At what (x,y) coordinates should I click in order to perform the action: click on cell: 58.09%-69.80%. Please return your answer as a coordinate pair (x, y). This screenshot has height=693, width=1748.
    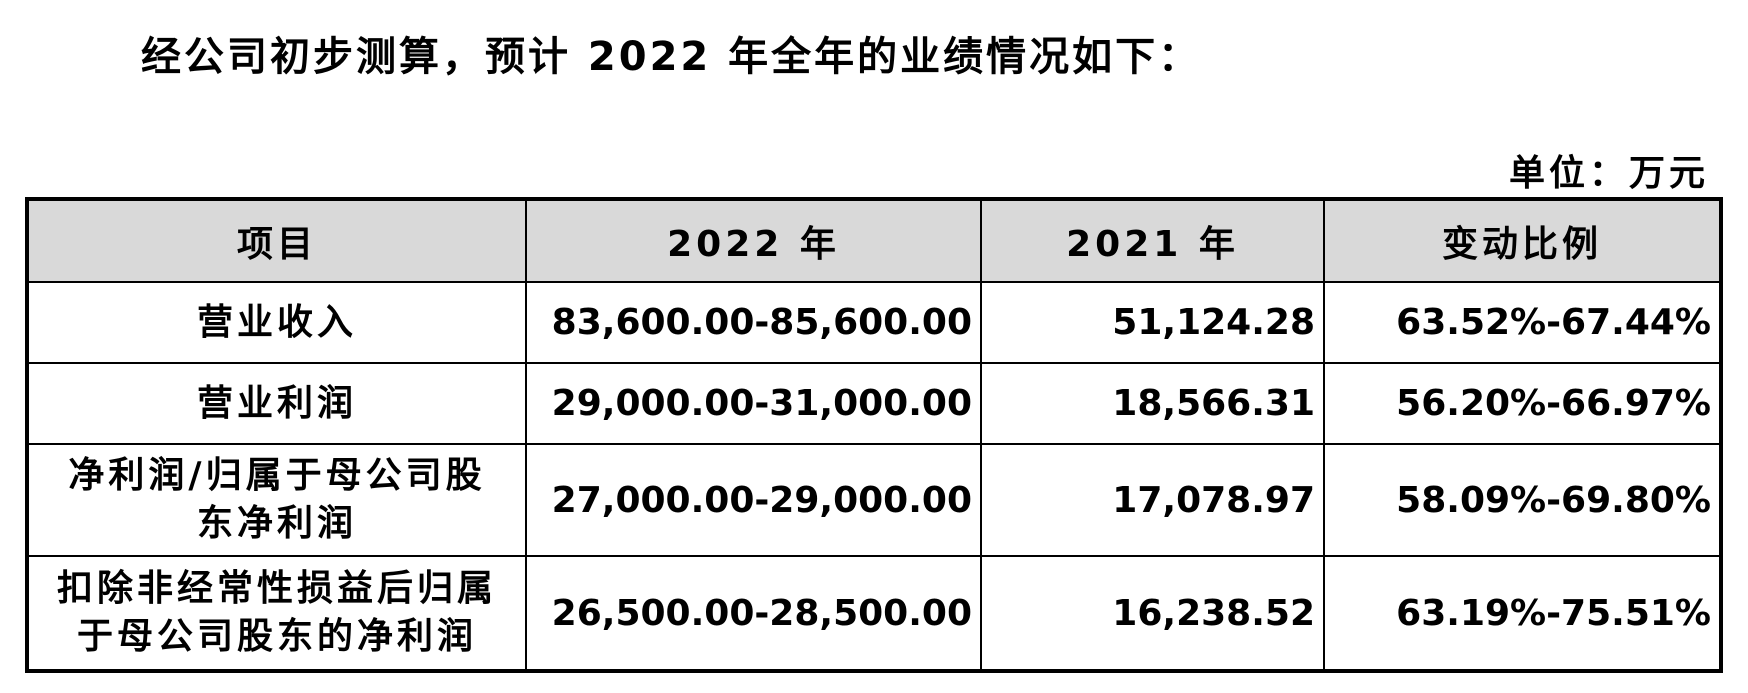
    Looking at the image, I should click on (1522, 500).